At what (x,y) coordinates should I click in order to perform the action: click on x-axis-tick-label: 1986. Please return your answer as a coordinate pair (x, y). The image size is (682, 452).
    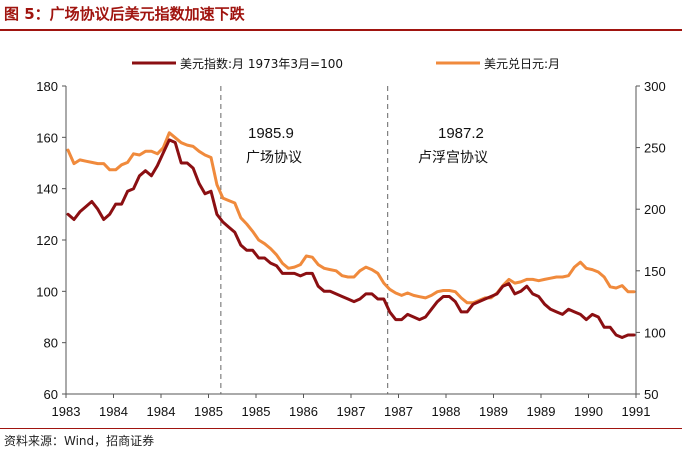
    Looking at the image, I should click on (303, 411).